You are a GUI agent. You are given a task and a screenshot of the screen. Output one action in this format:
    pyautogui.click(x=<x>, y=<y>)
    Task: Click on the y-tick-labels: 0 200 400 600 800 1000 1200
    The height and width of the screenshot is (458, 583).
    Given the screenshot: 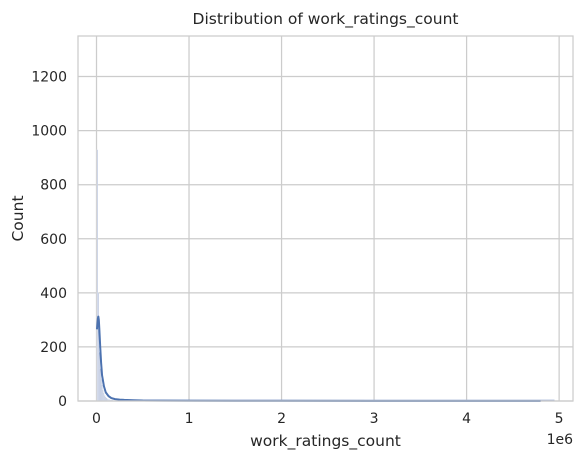 What is the action you would take?
    pyautogui.click(x=49, y=240)
    